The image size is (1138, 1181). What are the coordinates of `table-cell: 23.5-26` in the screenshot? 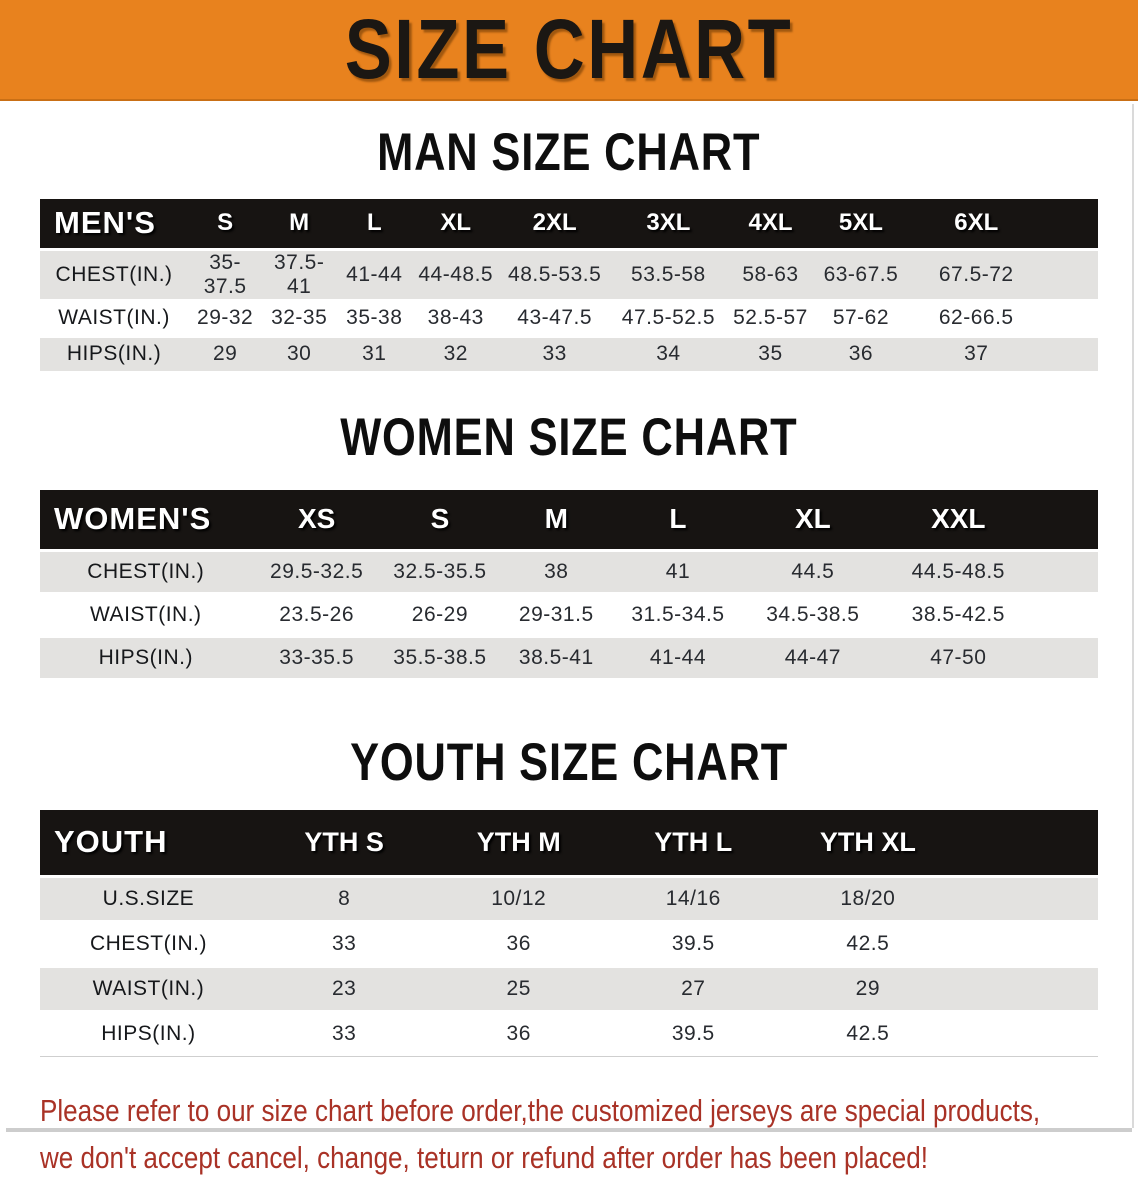 It's located at (316, 615).